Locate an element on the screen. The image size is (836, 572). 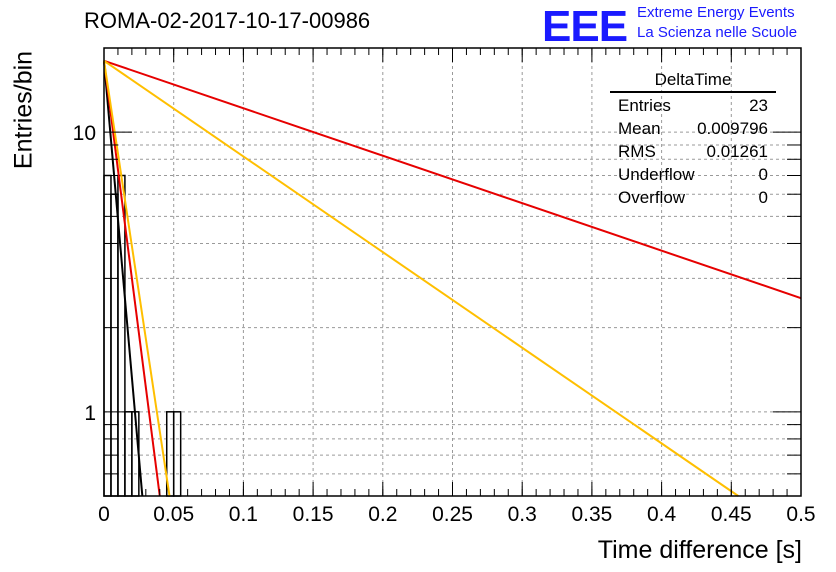
x-tick-label: 0.4 is located at coordinates (662, 514).